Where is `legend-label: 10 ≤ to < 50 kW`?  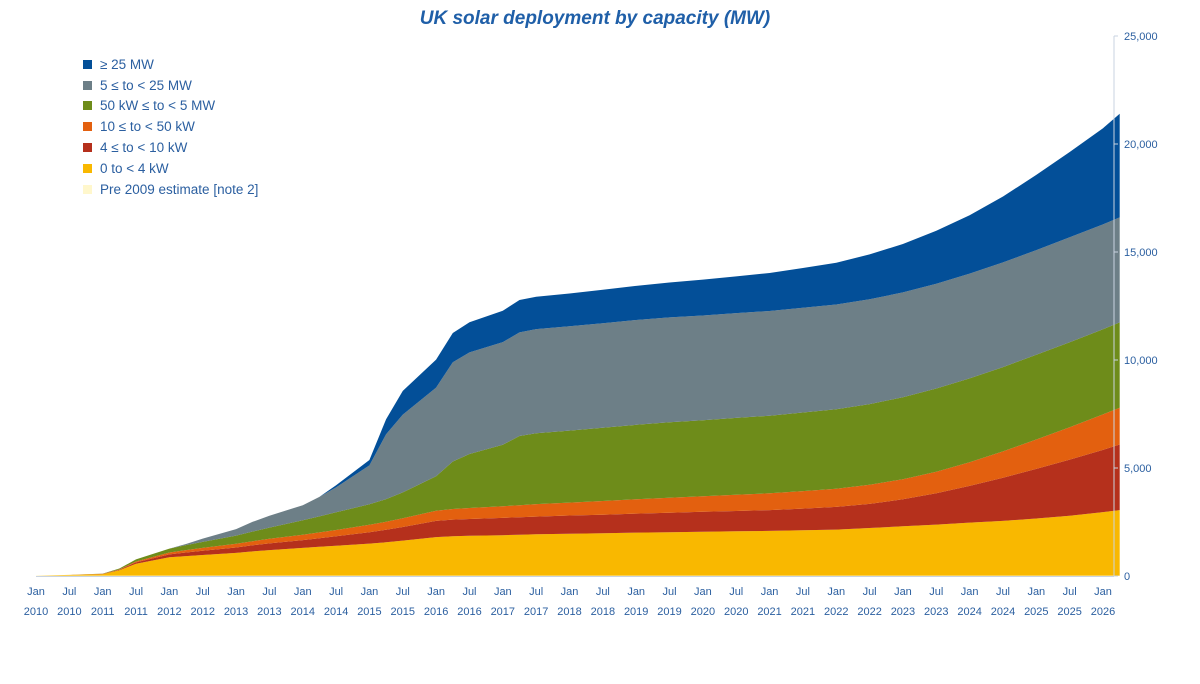 legend-label: 10 ≤ to < 50 kW is located at coordinates (147, 127).